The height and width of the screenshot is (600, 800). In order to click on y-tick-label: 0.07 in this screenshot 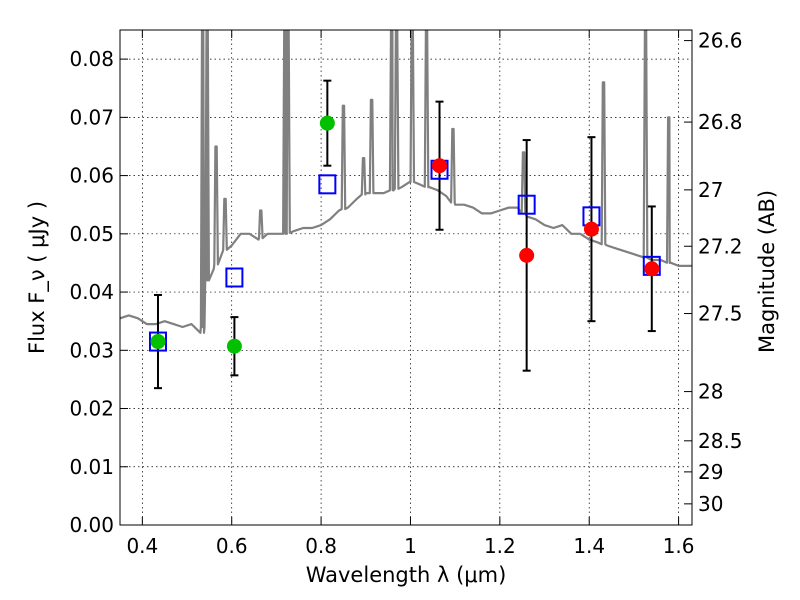, I will do `click(91, 117)`.